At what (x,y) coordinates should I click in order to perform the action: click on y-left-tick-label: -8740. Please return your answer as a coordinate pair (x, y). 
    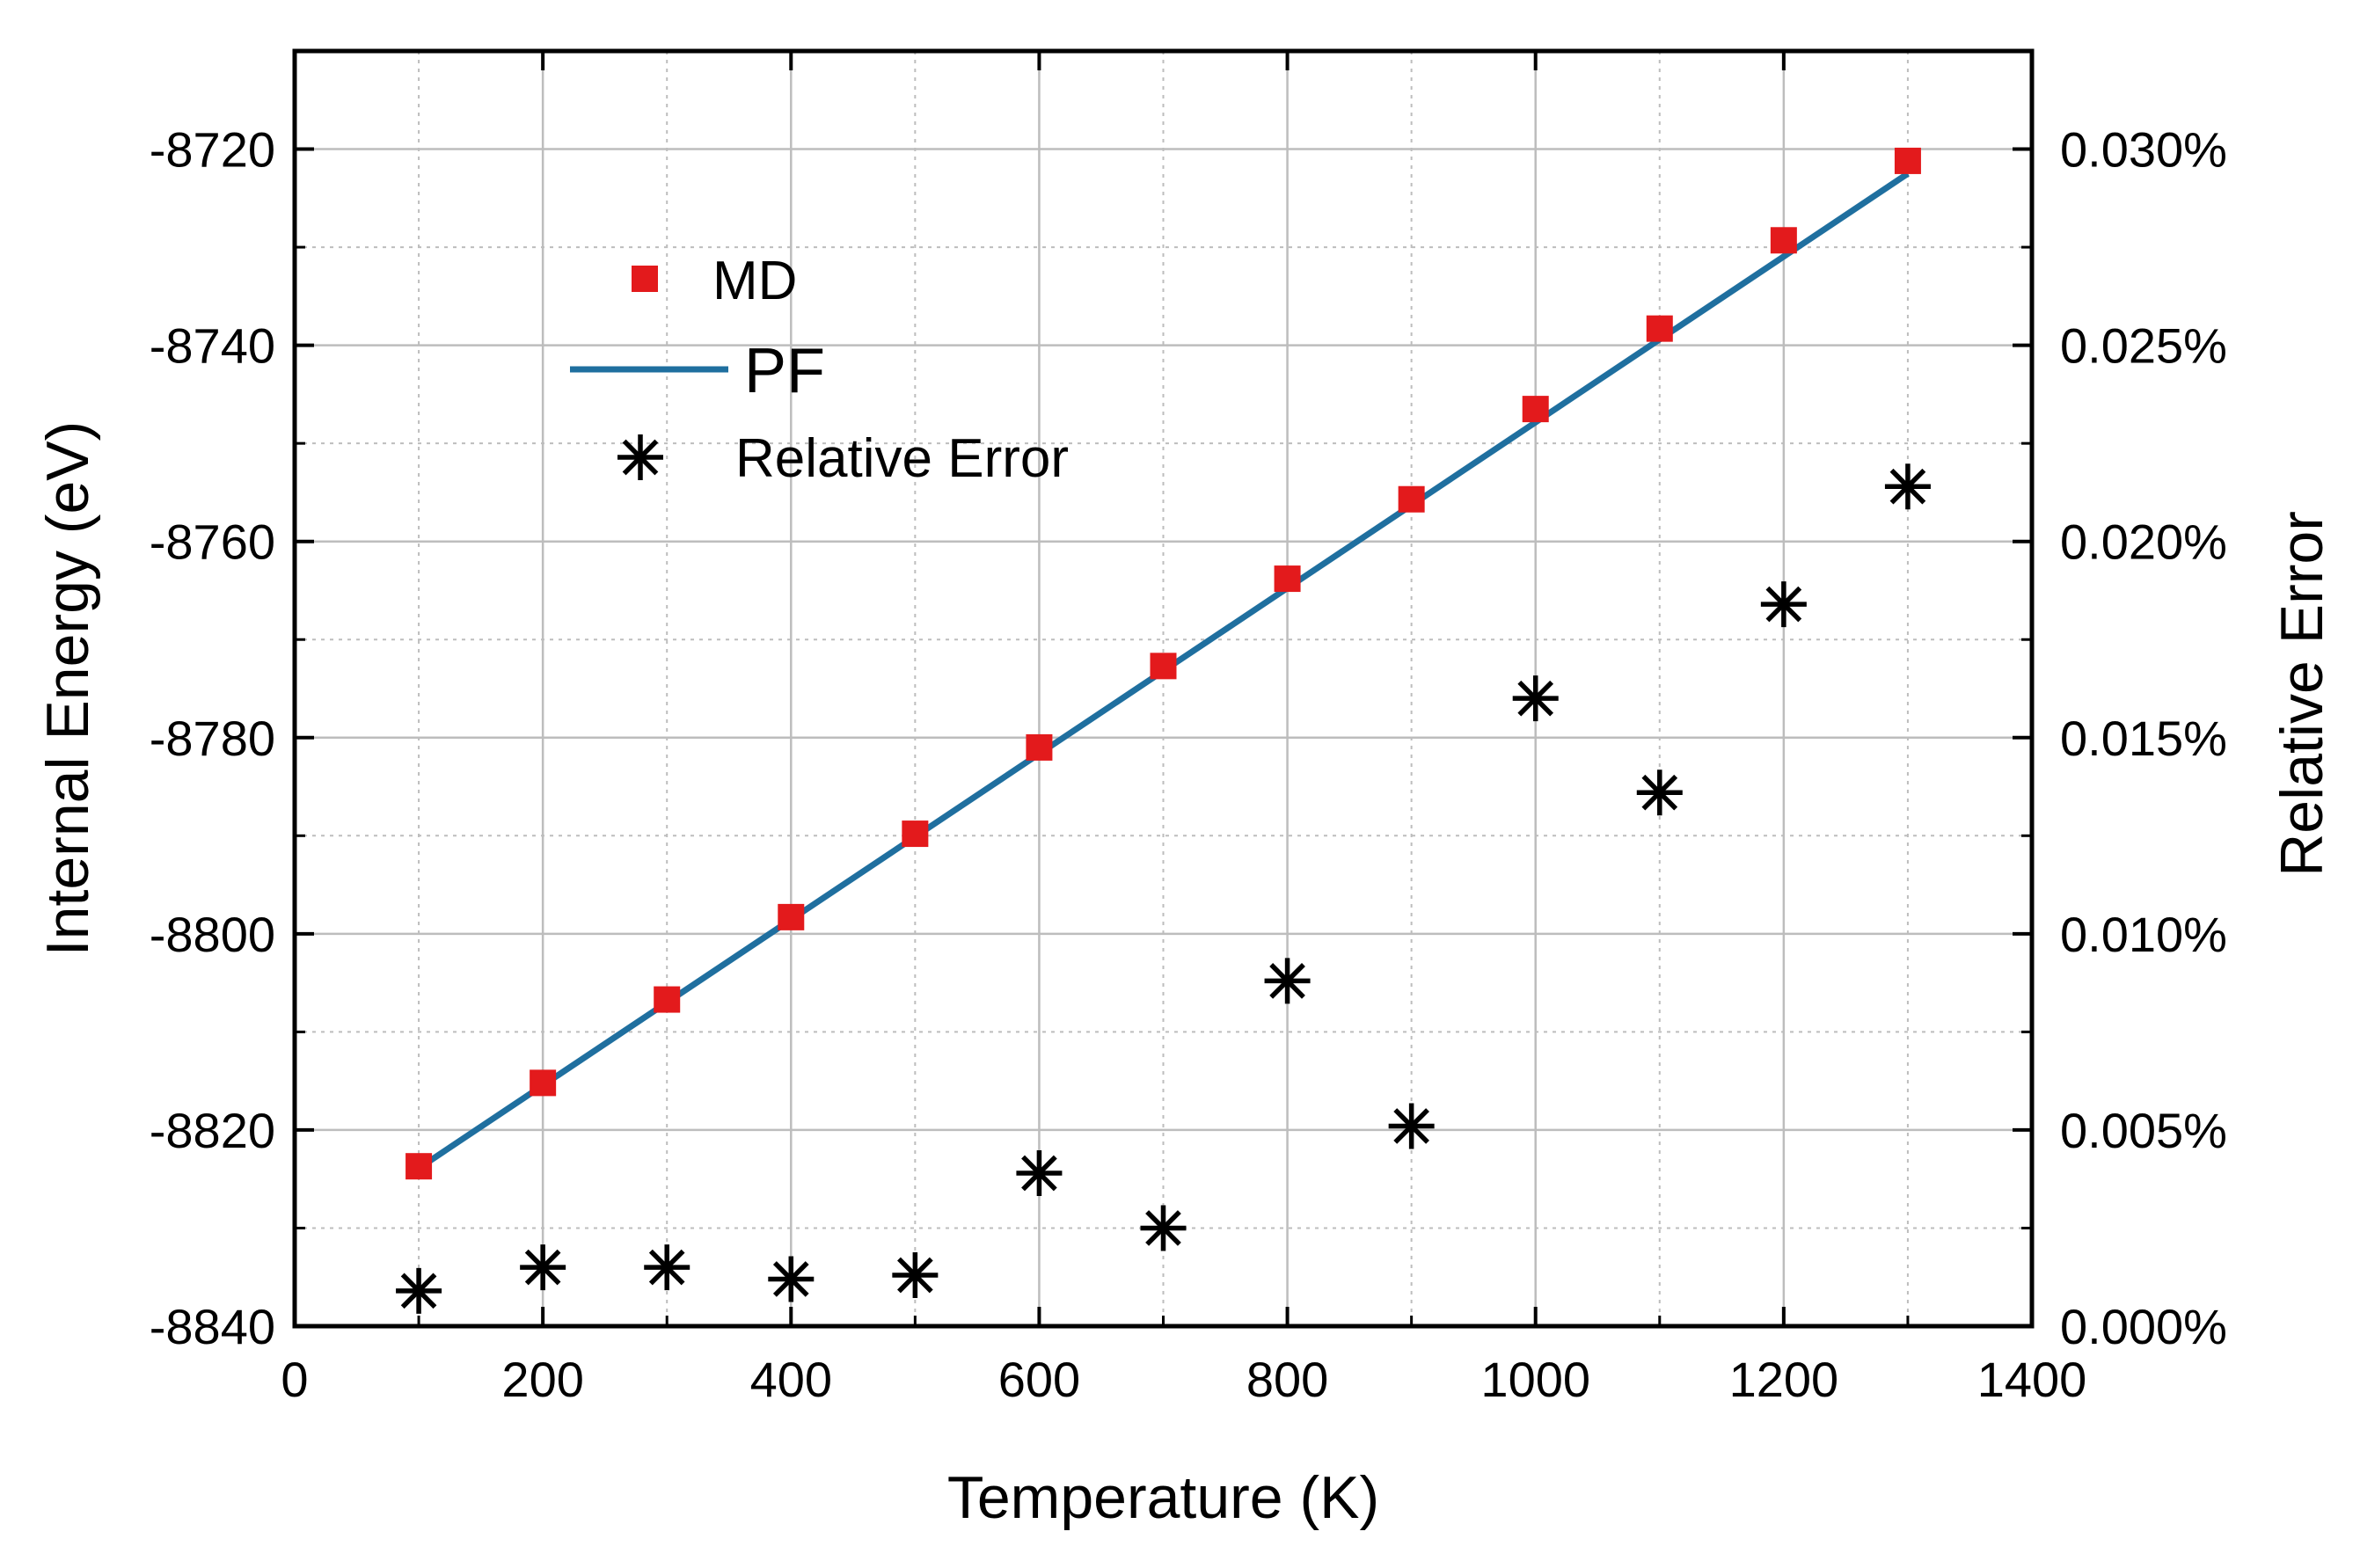
    Looking at the image, I should click on (212, 346).